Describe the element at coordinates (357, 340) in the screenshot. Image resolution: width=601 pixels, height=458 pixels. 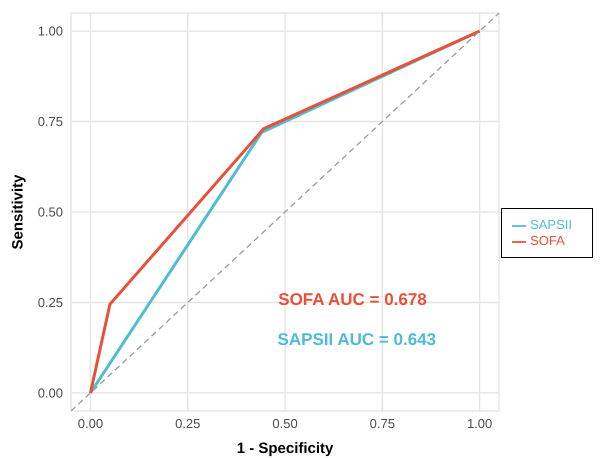
I see `annotation: SAPSII AUC = 0.643` at that location.